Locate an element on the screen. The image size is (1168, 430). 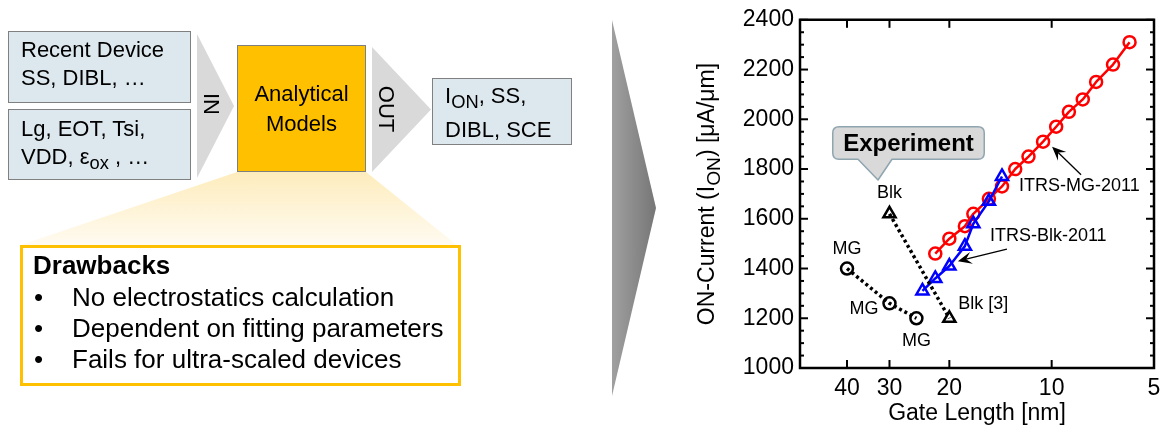
text: • No electrostatics calculation is located at coordinates (214, 297).